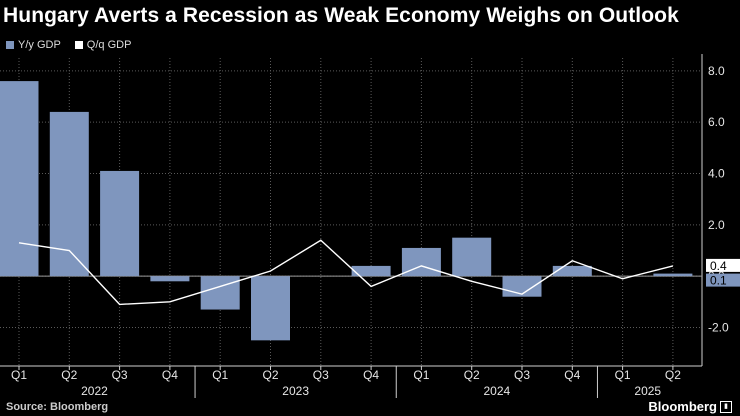 This screenshot has height=416, width=740. I want to click on legend-item-yy: Y/y GDP, so click(33, 45).